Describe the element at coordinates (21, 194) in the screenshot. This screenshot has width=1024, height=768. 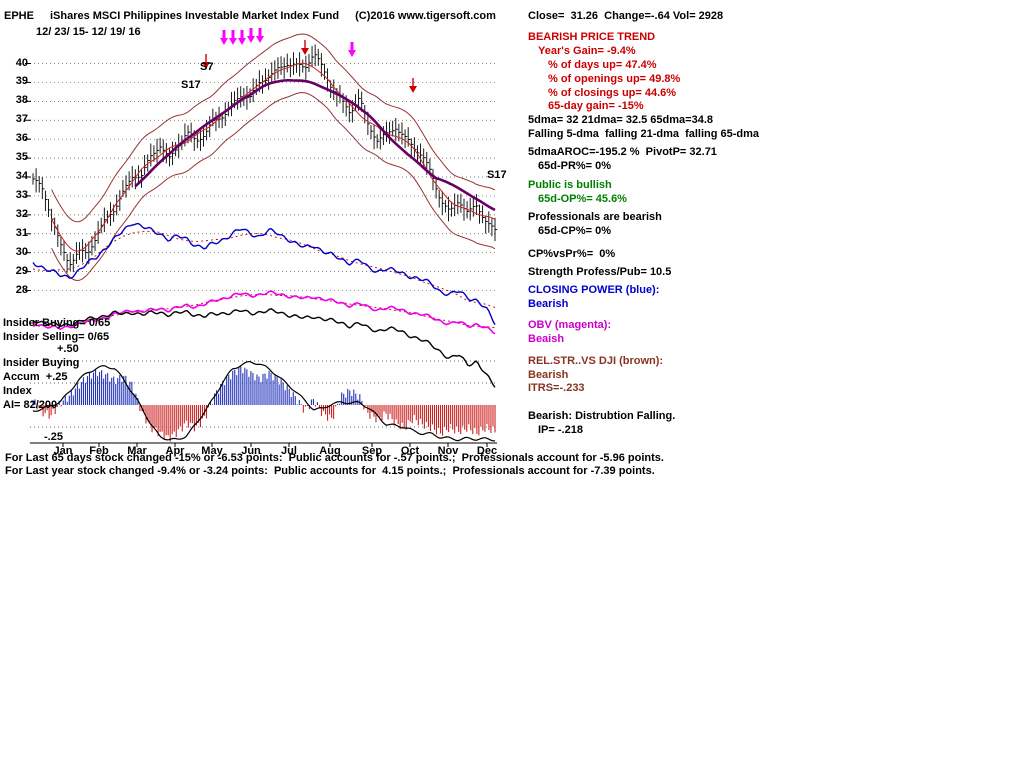
I see `price-tick-label: 33` at that location.